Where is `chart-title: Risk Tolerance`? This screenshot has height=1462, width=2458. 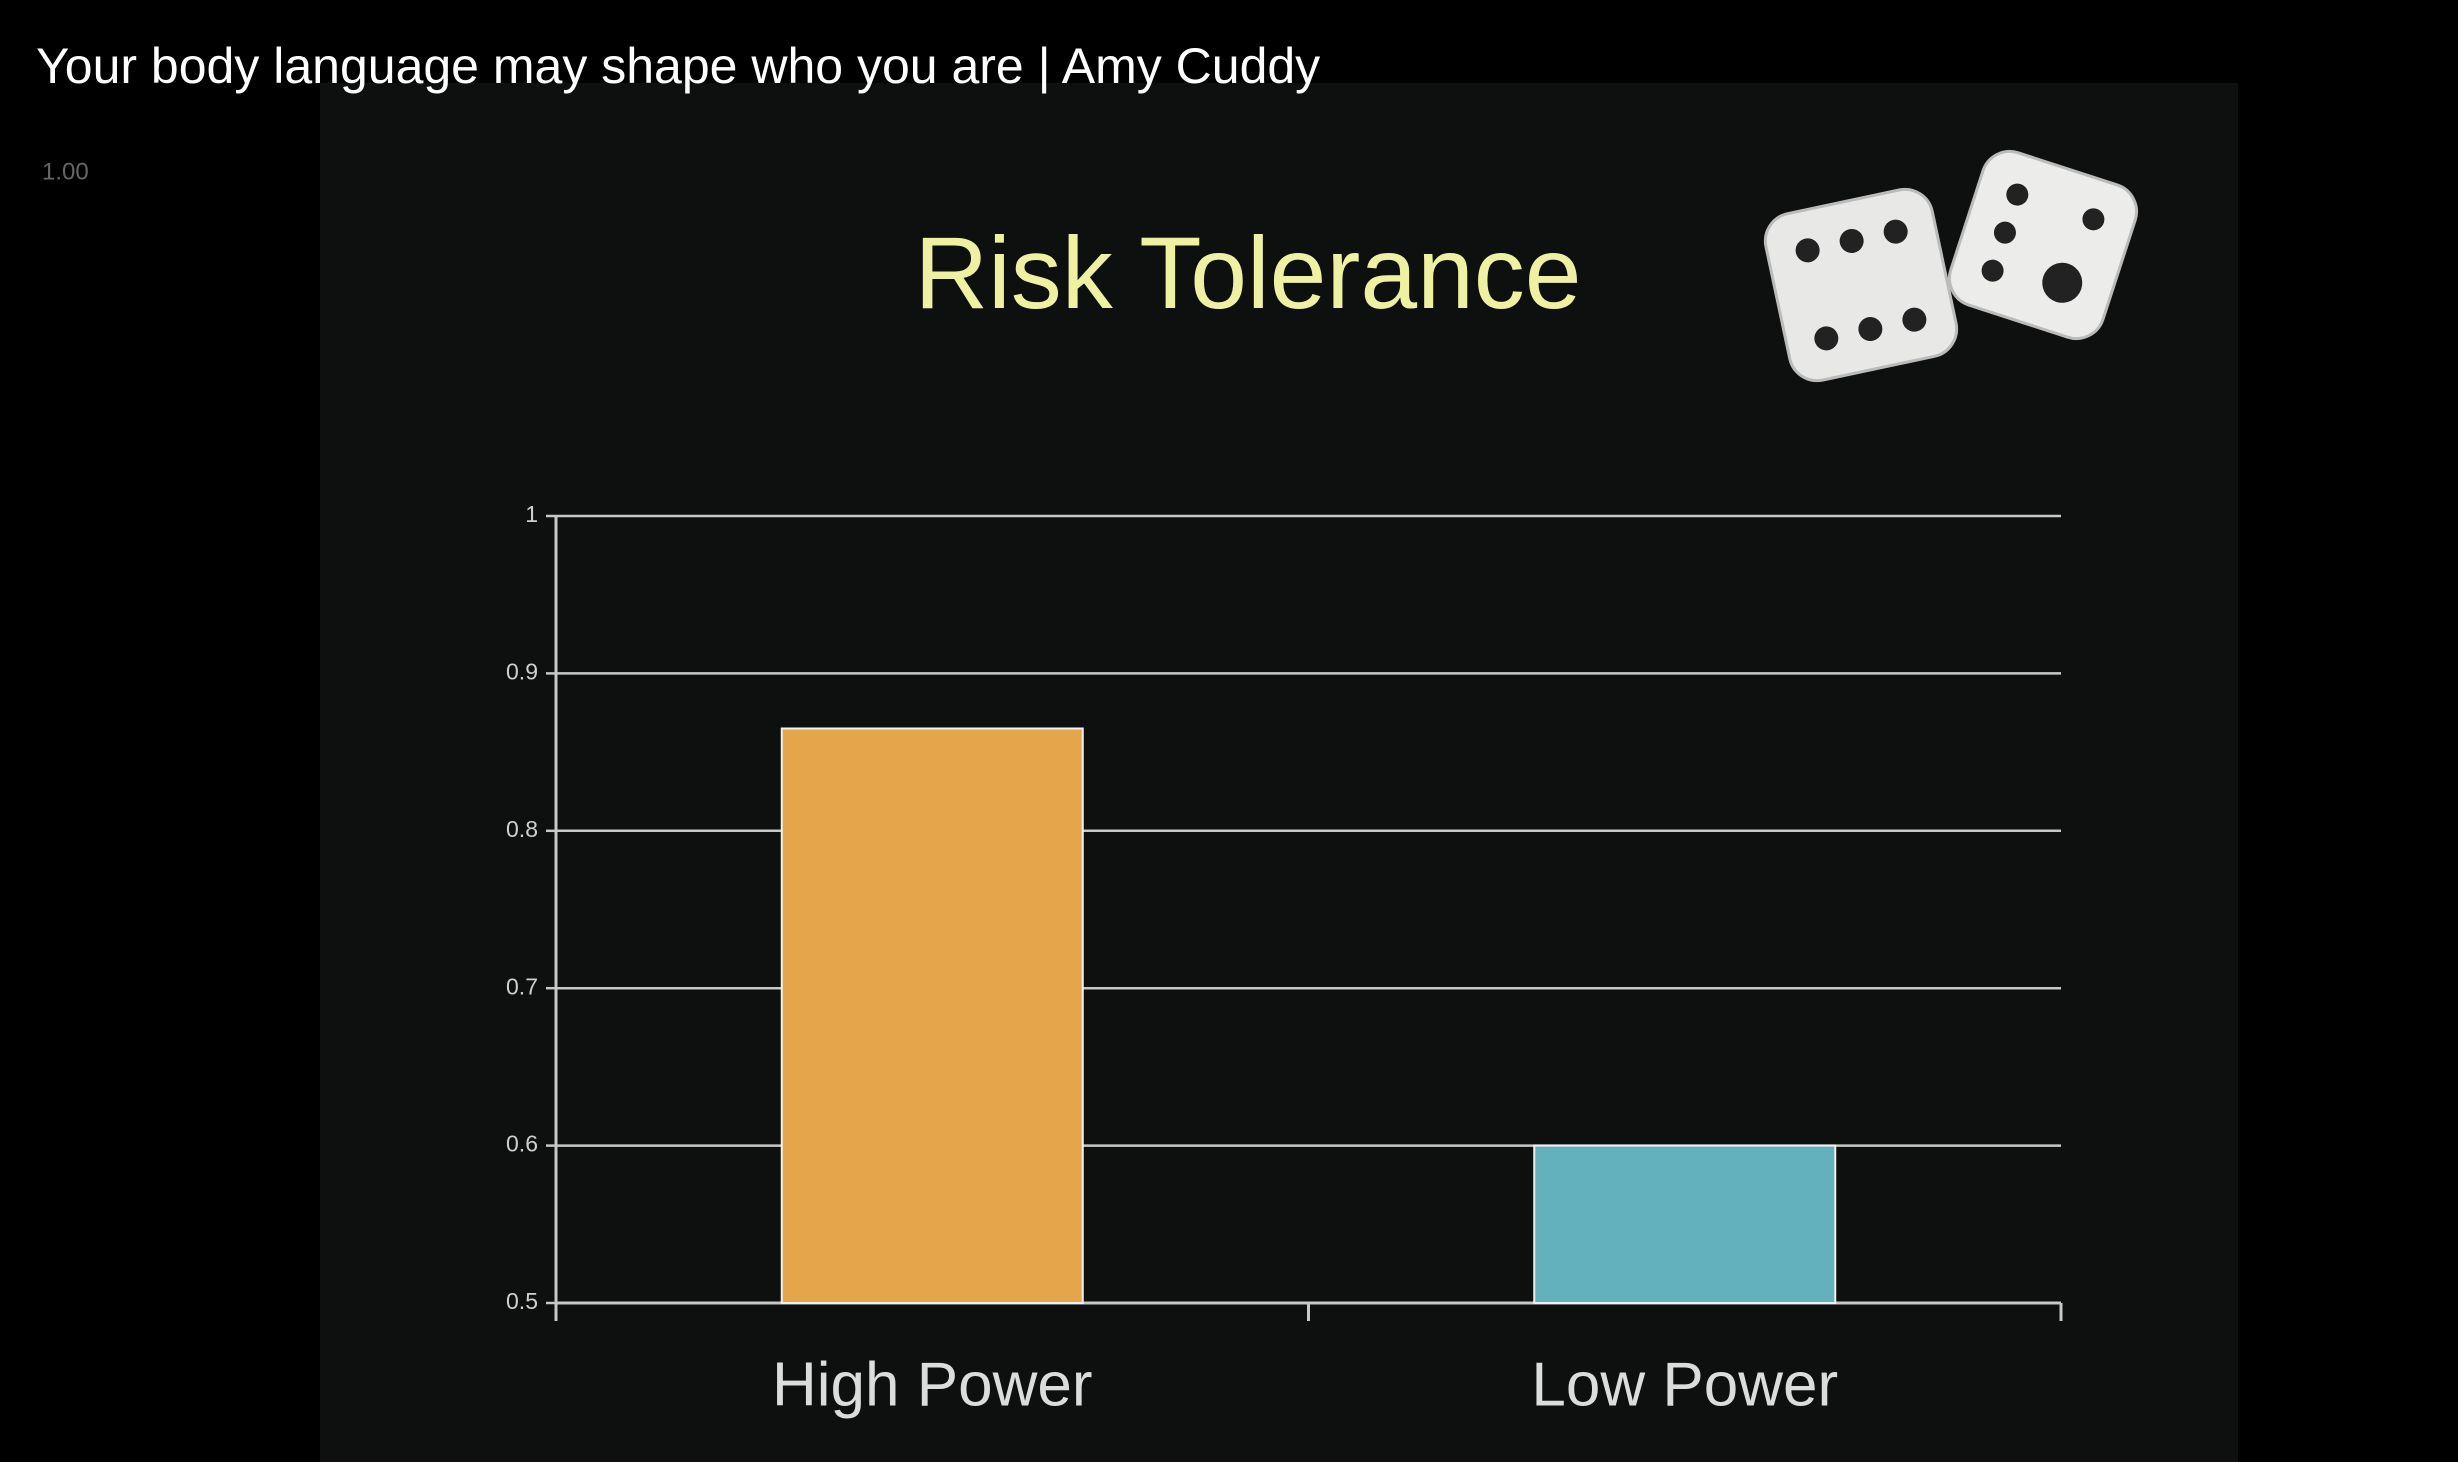 chart-title: Risk Tolerance is located at coordinates (1247, 273).